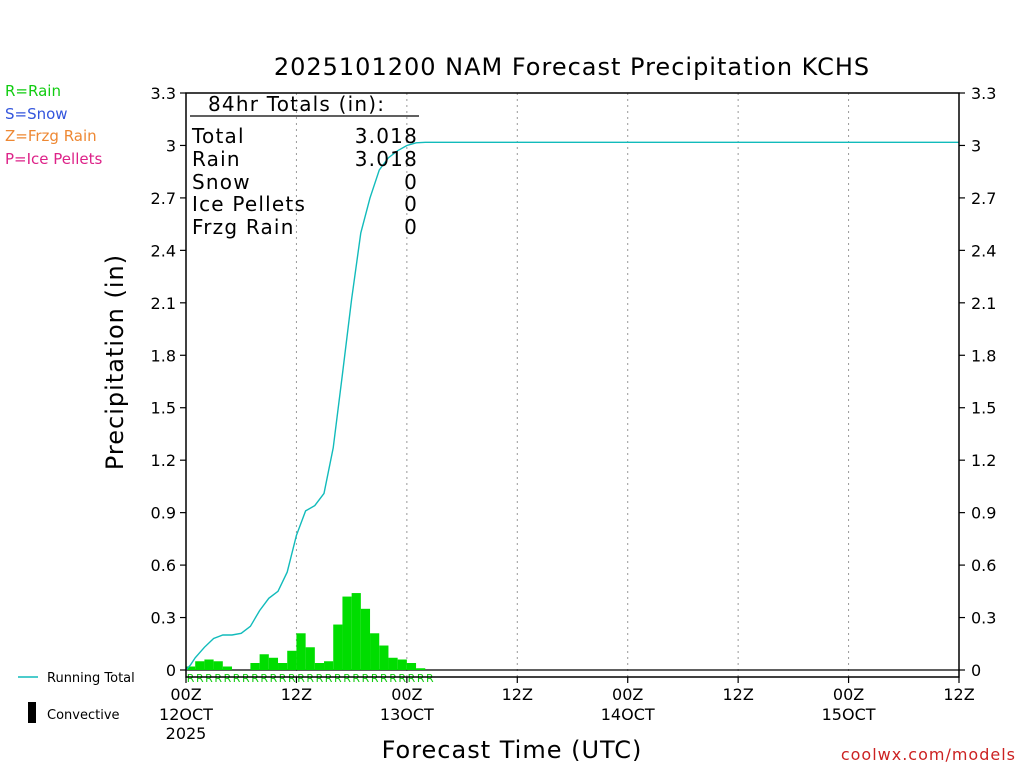 The image size is (1024, 768). What do you see at coordinates (983, 303) in the screenshot?
I see `y-tick-label-right-7: 2.1` at bounding box center [983, 303].